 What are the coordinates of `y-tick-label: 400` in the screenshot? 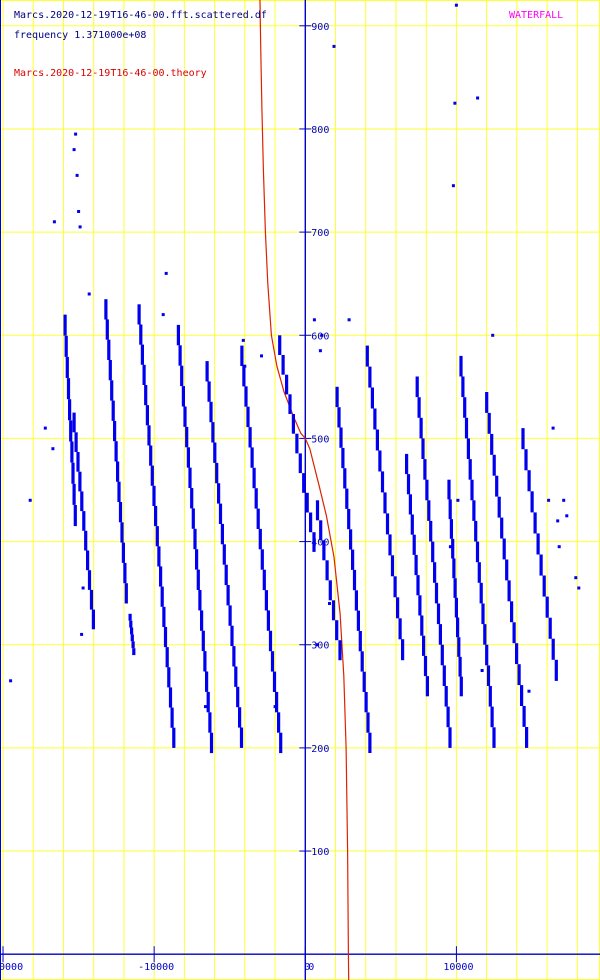 It's located at (320, 543).